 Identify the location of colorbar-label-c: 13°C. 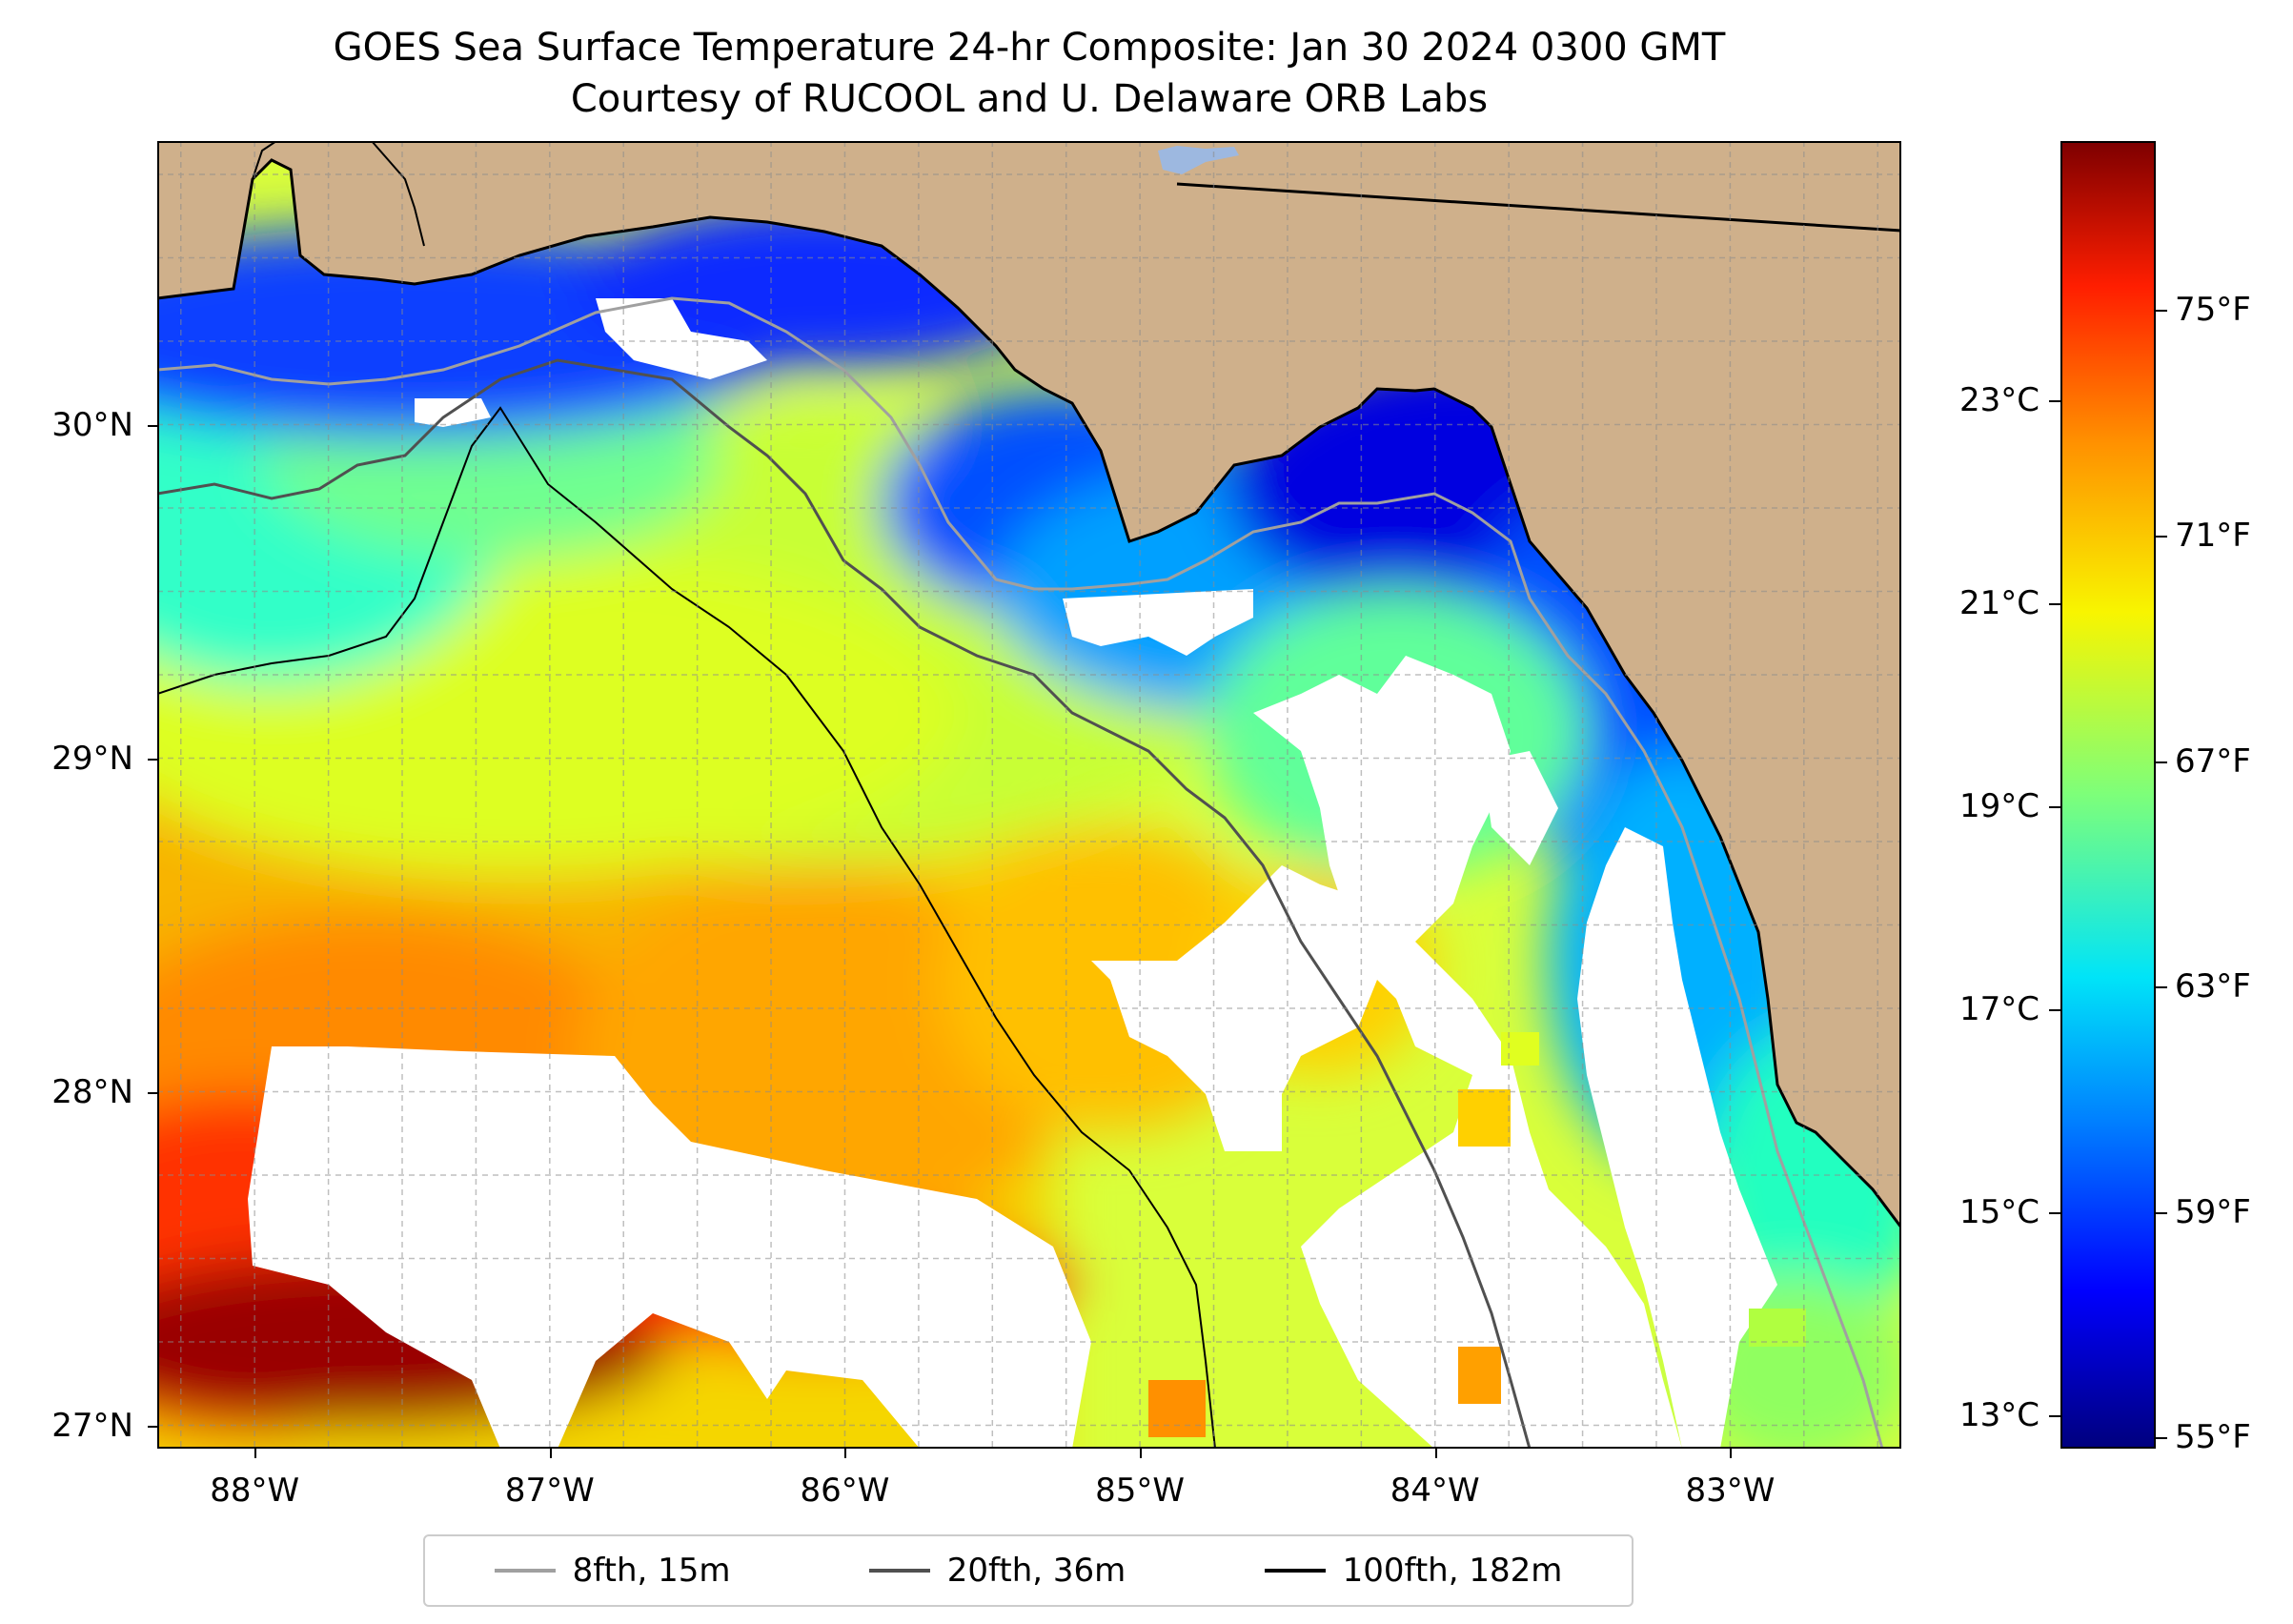
(1998, 1414).